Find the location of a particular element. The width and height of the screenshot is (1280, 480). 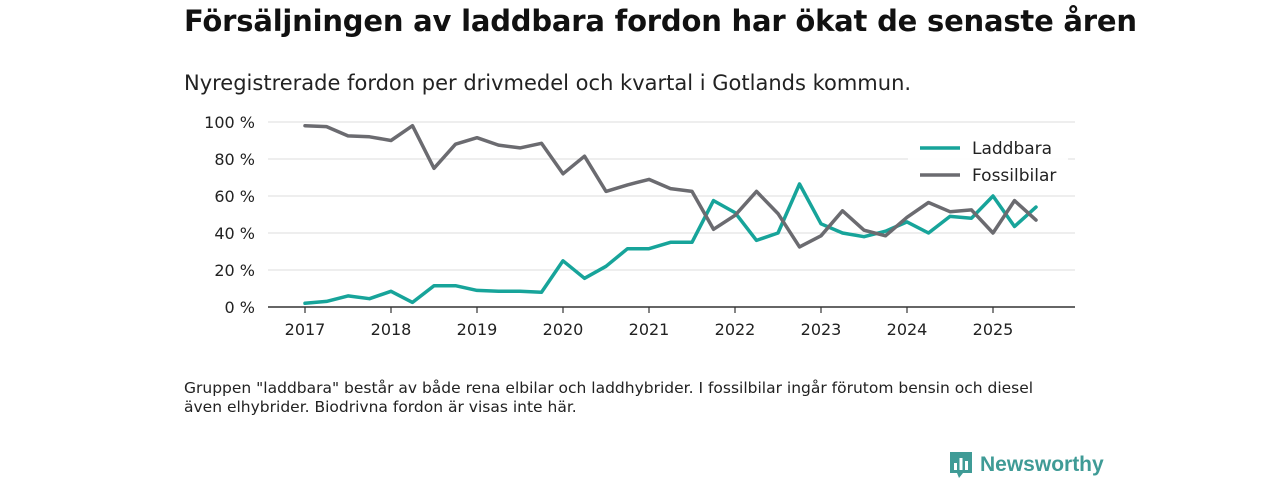

legend: Laddbara Fossilbilar is located at coordinates (988, 159).